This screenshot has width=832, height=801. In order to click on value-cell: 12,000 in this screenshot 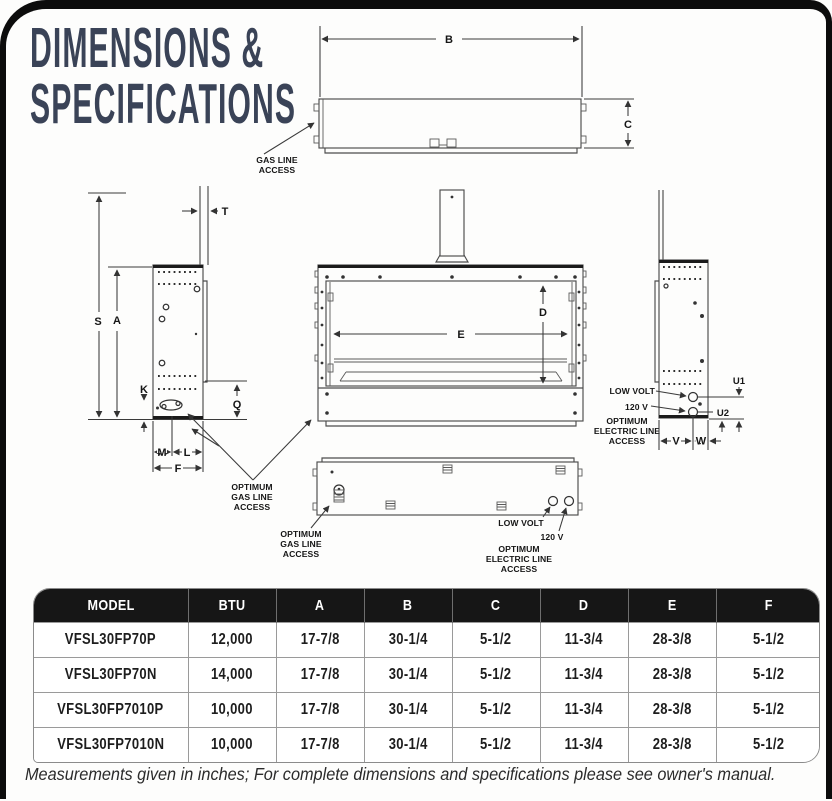, I will do `click(232, 640)`.